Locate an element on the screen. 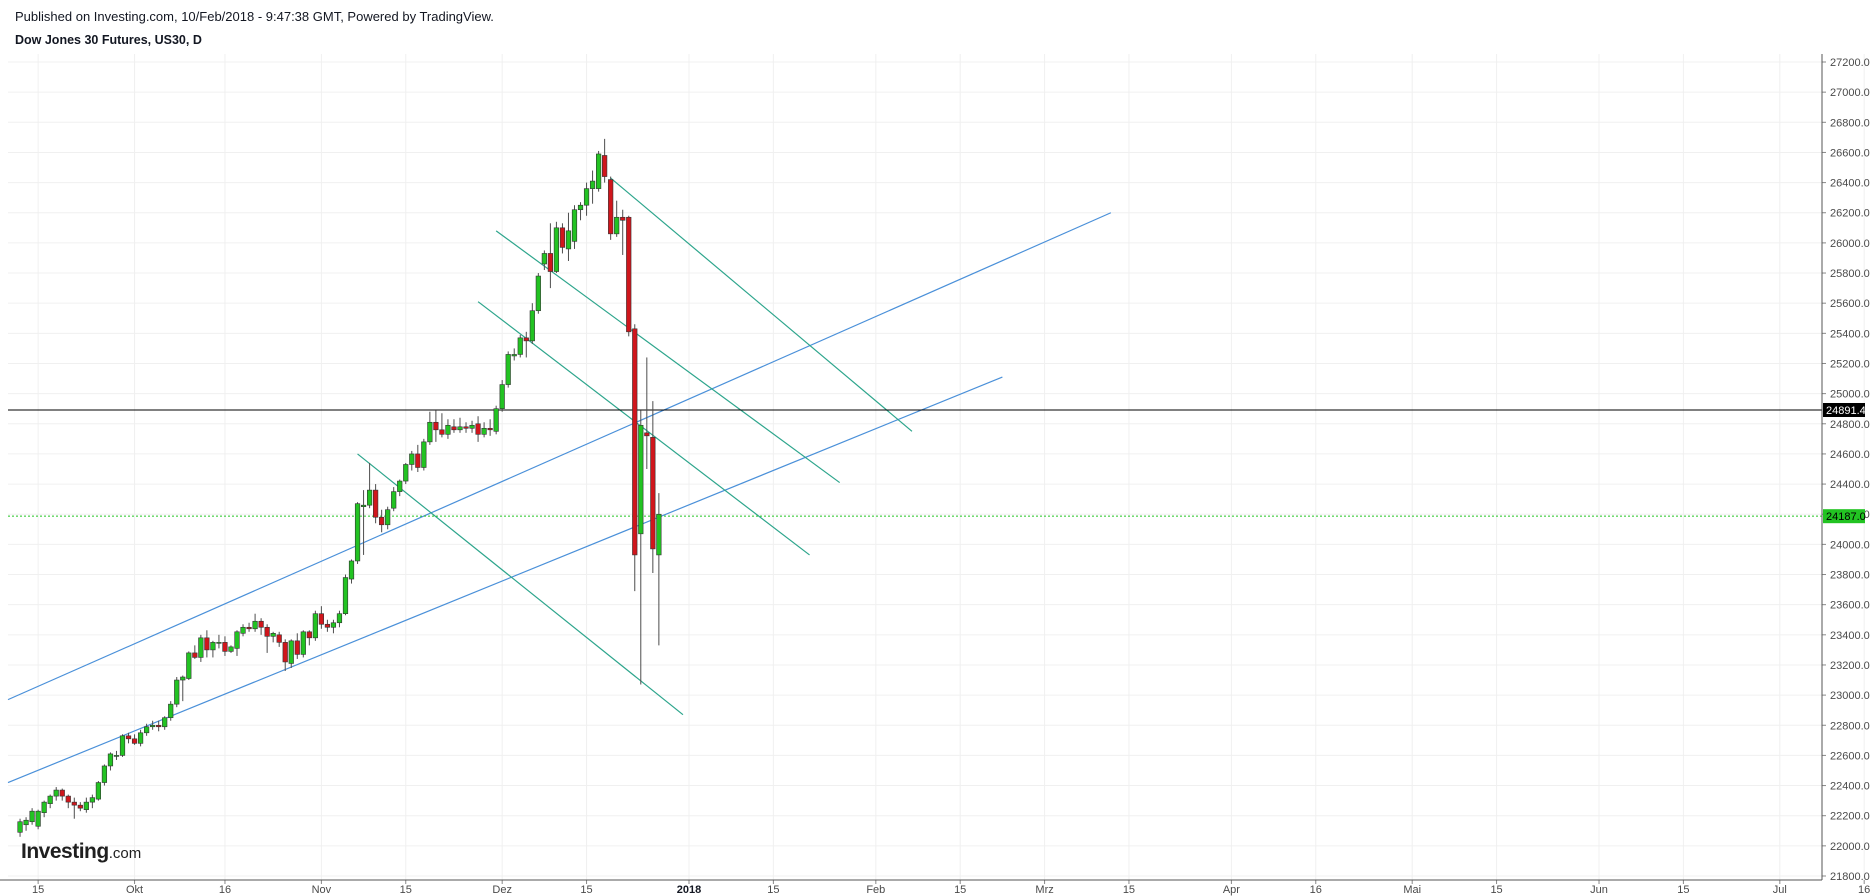 The width and height of the screenshot is (1870, 896). x-tick-label: Mai is located at coordinates (1412, 890).